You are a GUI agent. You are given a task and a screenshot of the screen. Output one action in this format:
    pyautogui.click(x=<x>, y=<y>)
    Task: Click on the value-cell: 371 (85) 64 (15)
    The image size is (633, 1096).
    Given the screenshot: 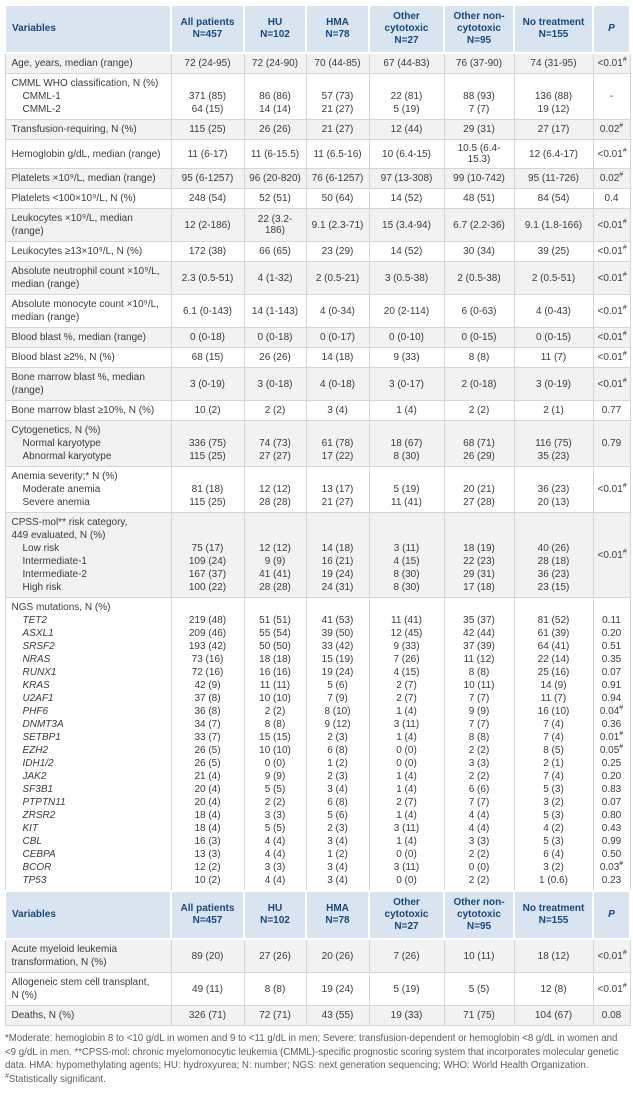 What is the action you would take?
    pyautogui.click(x=207, y=96)
    